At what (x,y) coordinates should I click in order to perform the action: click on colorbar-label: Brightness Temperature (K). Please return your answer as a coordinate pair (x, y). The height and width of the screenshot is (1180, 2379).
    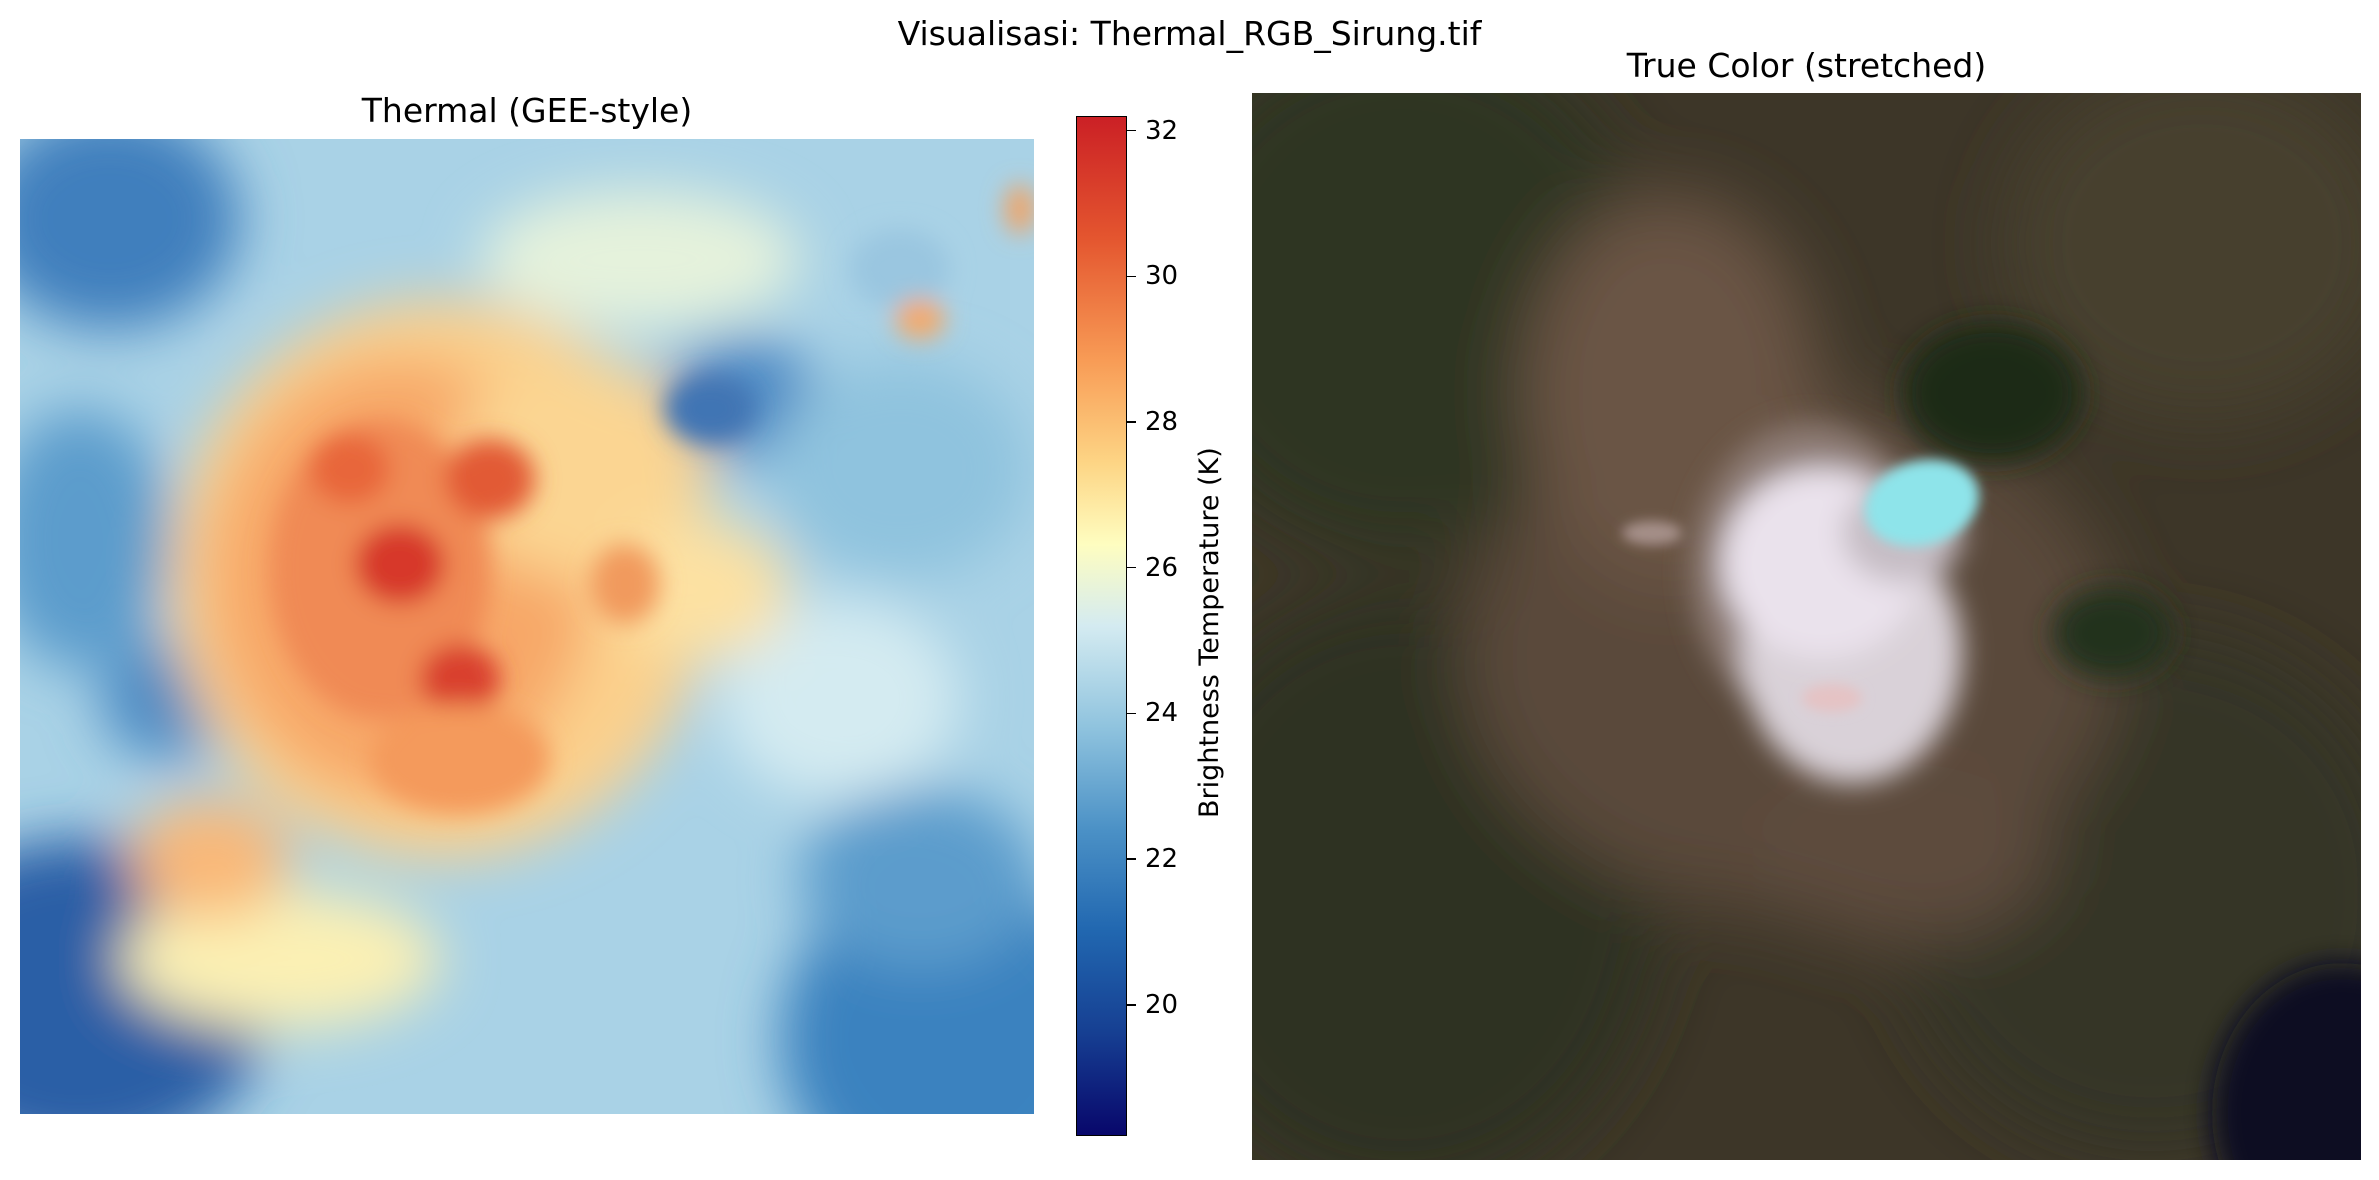
    Looking at the image, I should click on (1209, 632).